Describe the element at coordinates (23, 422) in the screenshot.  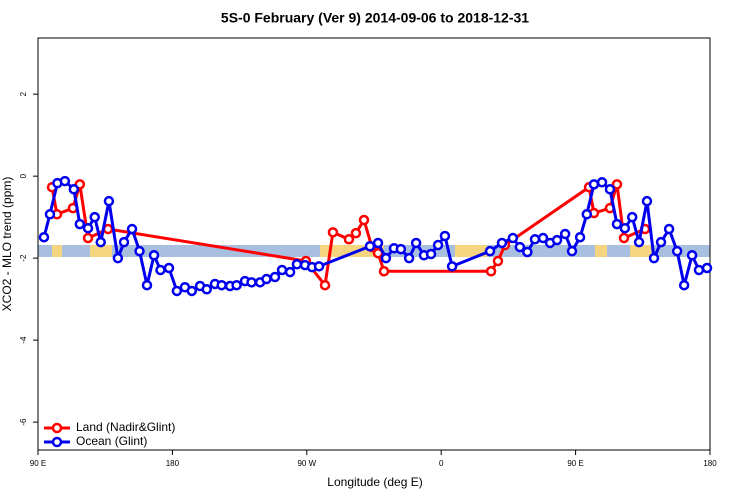
I see `y-tick-label: -6` at that location.